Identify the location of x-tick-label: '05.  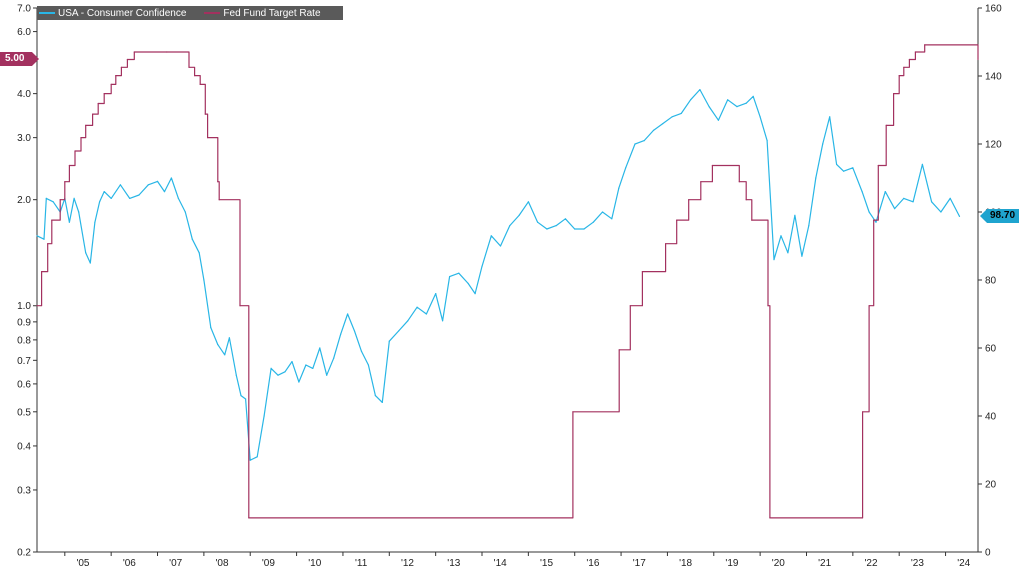
(82, 563).